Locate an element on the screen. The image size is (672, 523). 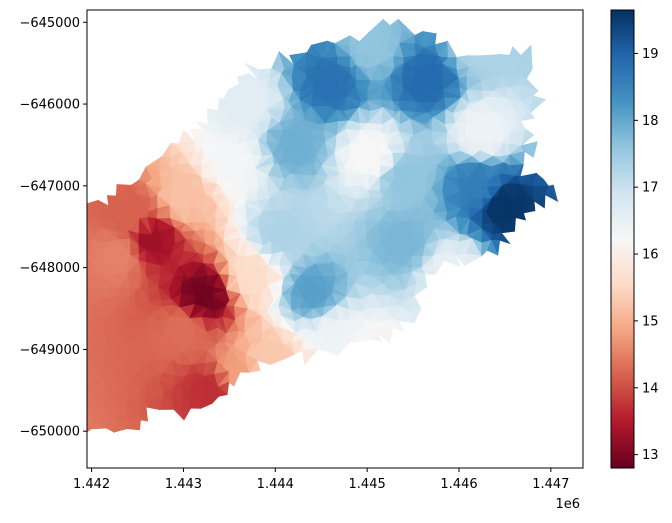
x-tick-label: 1.446 is located at coordinates (458, 484).